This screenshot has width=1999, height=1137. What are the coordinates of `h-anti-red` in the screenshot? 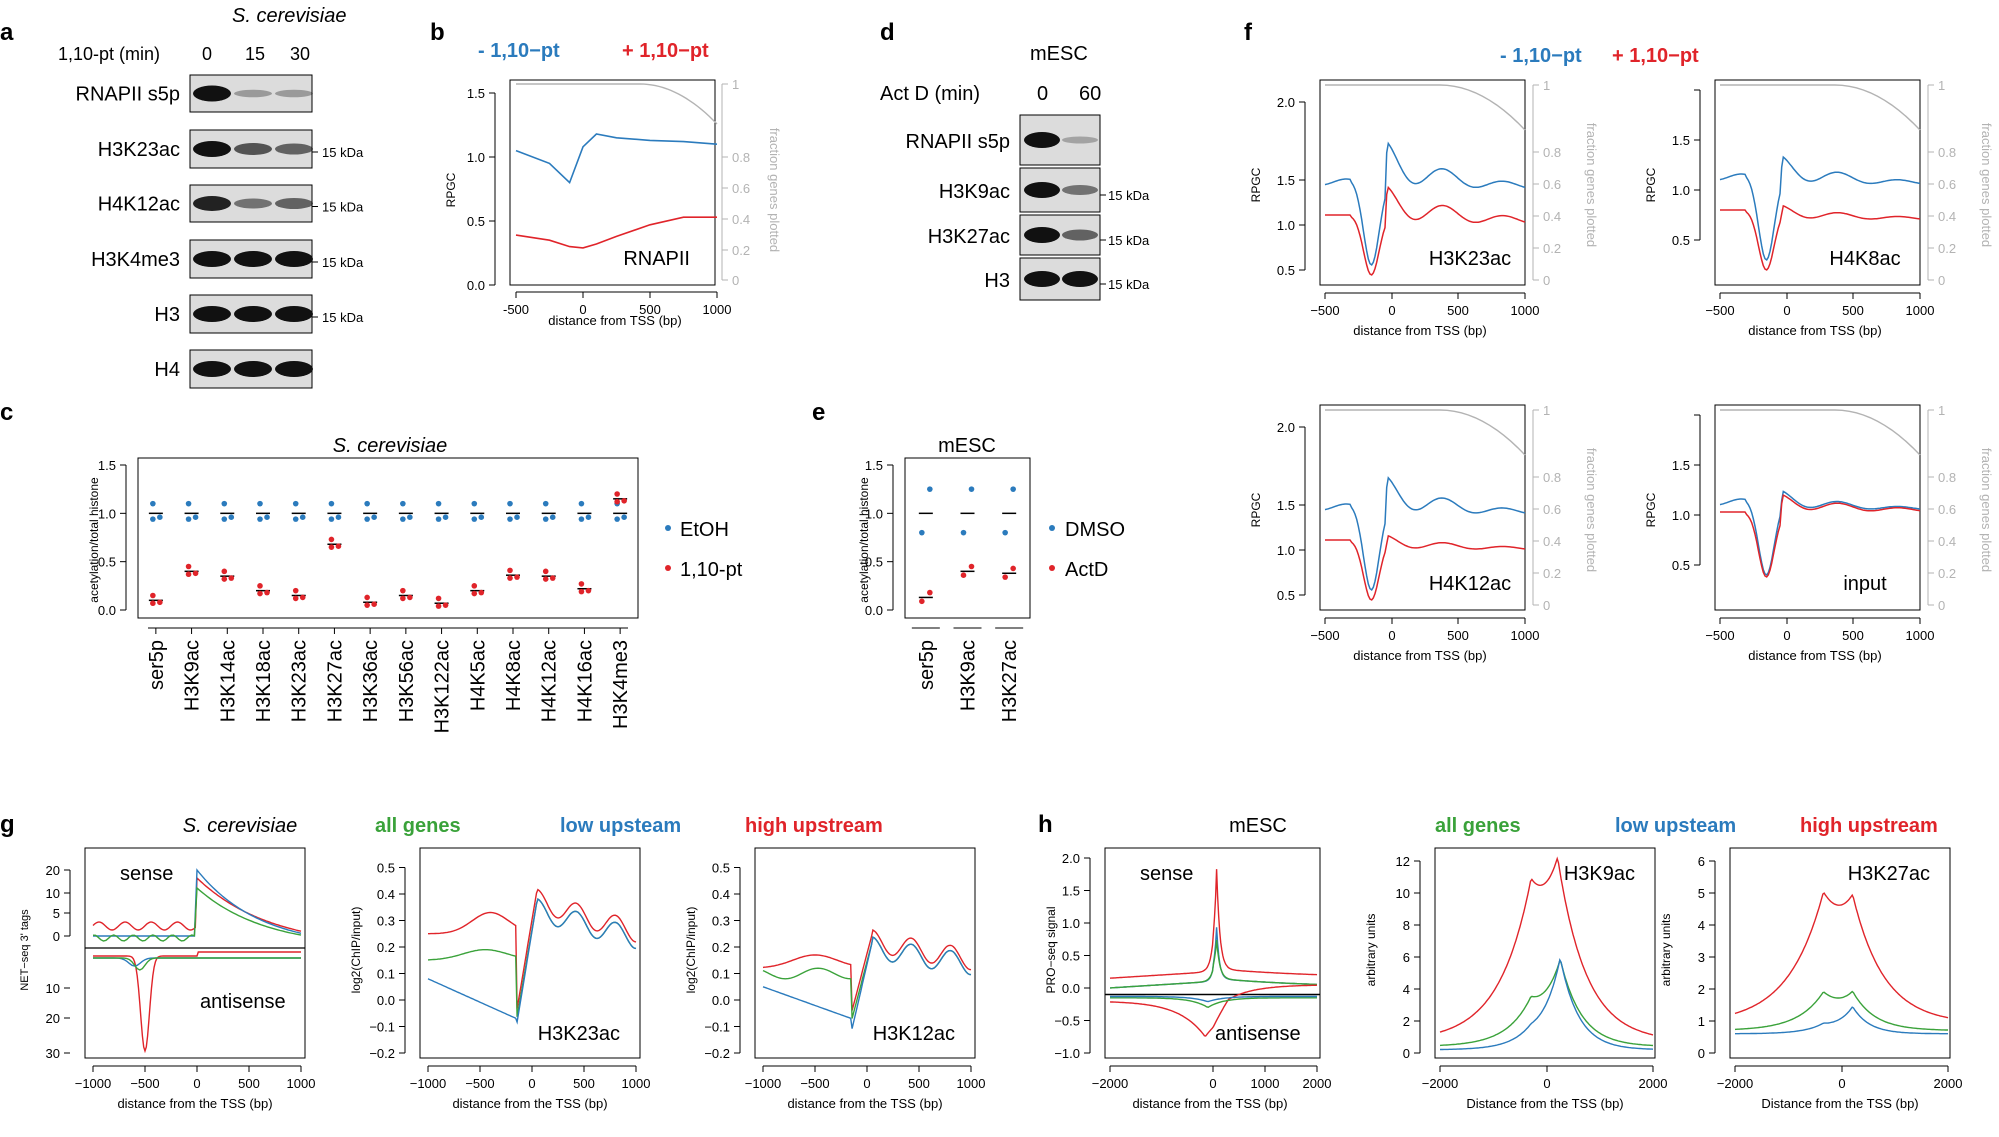 It's located at (1213, 1010).